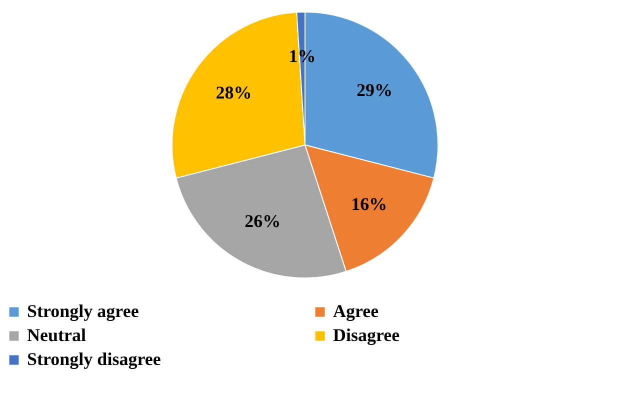 This screenshot has width=632, height=408. What do you see at coordinates (366, 335) in the screenshot?
I see `legend-label: Disagree` at bounding box center [366, 335].